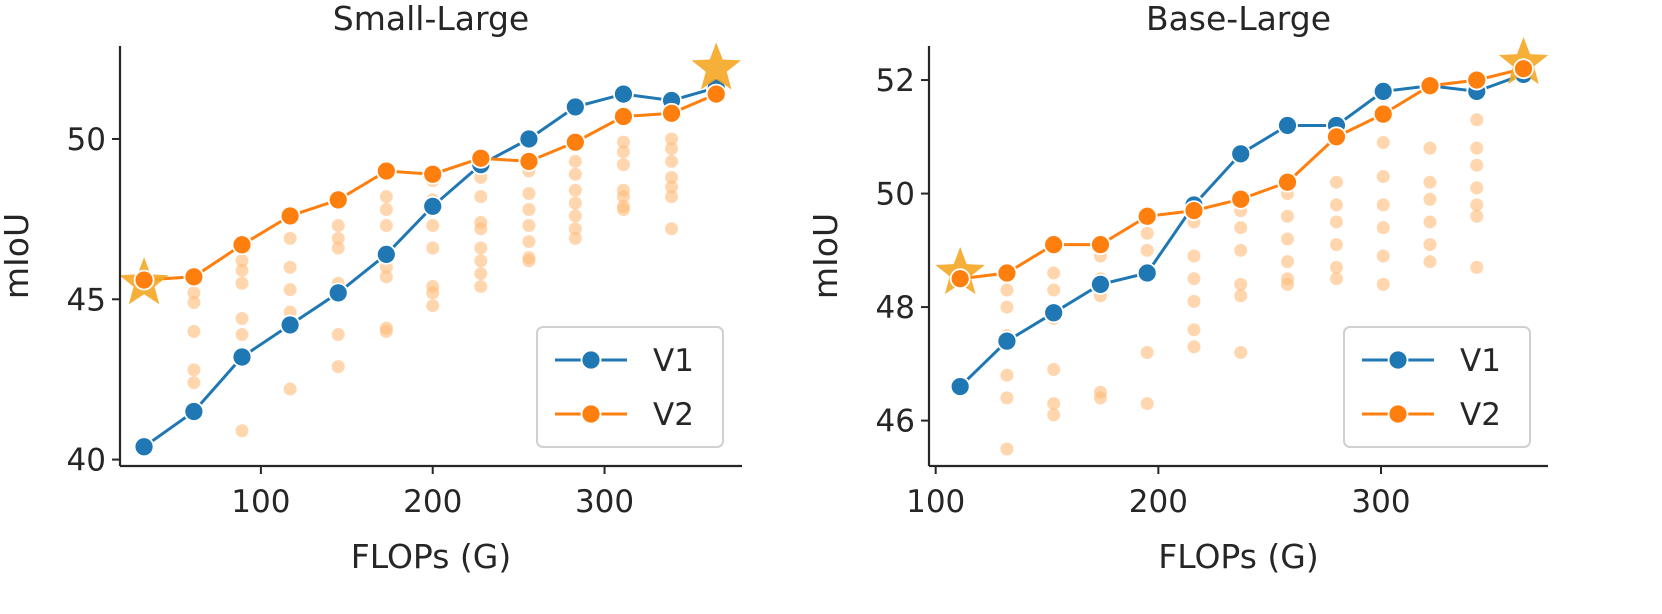 The height and width of the screenshot is (614, 1662). Describe the element at coordinates (1437, 387) in the screenshot. I see `chart-1-legend-frame` at that location.